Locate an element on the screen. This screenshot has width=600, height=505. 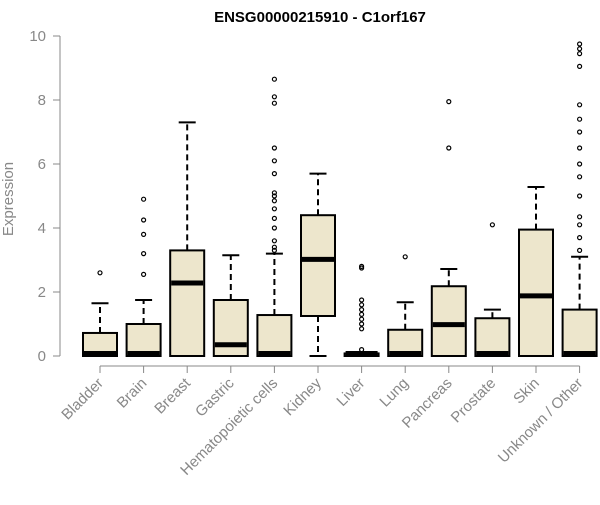
box-hematopoietic-cells is located at coordinates (274, 217).